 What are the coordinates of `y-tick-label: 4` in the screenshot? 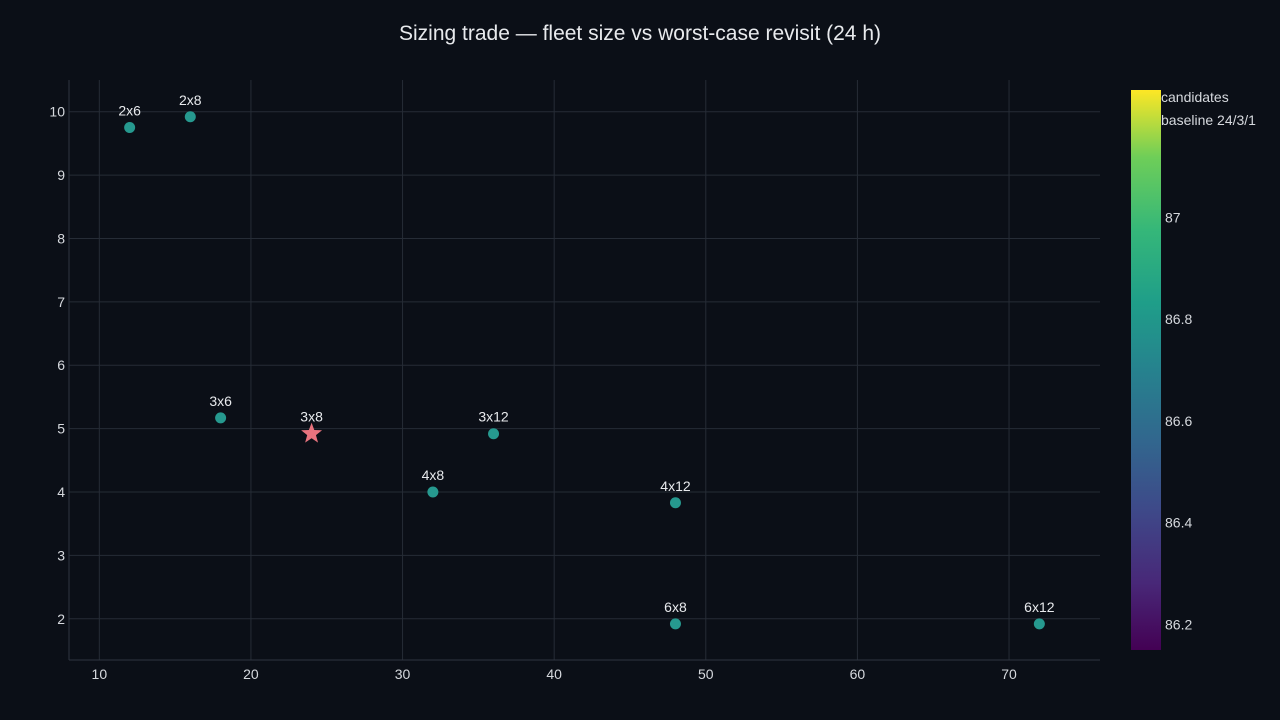 It's located at (61, 492).